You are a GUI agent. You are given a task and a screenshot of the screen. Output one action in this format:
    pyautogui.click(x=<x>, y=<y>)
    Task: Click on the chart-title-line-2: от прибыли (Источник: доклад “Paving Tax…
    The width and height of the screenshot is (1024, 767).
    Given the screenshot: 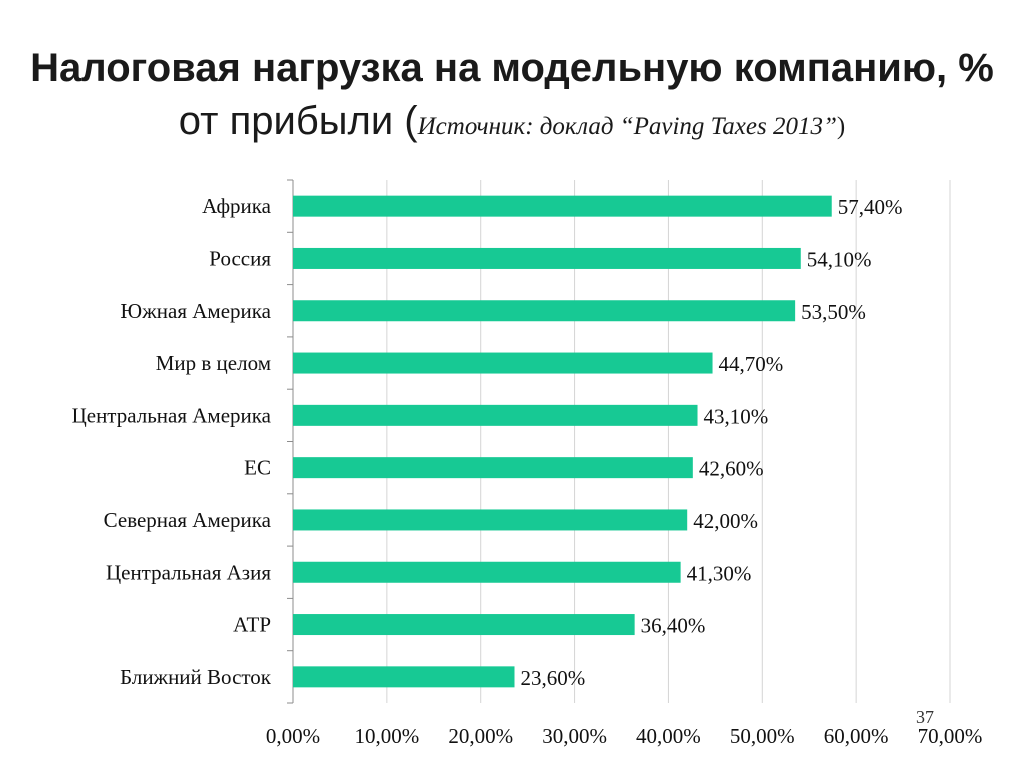 What is the action you would take?
    pyautogui.click(x=512, y=121)
    